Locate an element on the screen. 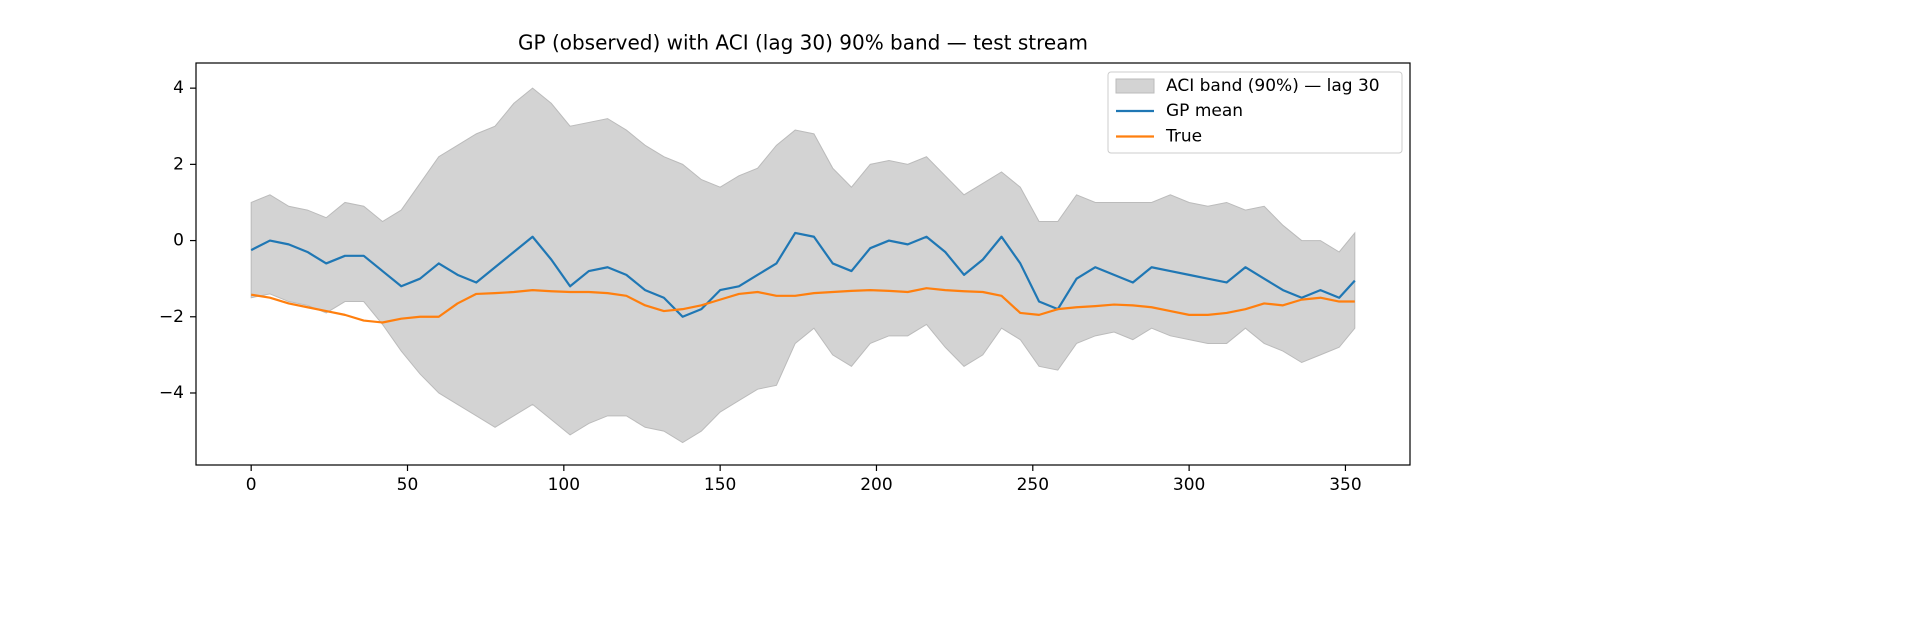 Image resolution: width=1920 pixels, height=640 pixels. x-tick-label: 150 is located at coordinates (720, 485).